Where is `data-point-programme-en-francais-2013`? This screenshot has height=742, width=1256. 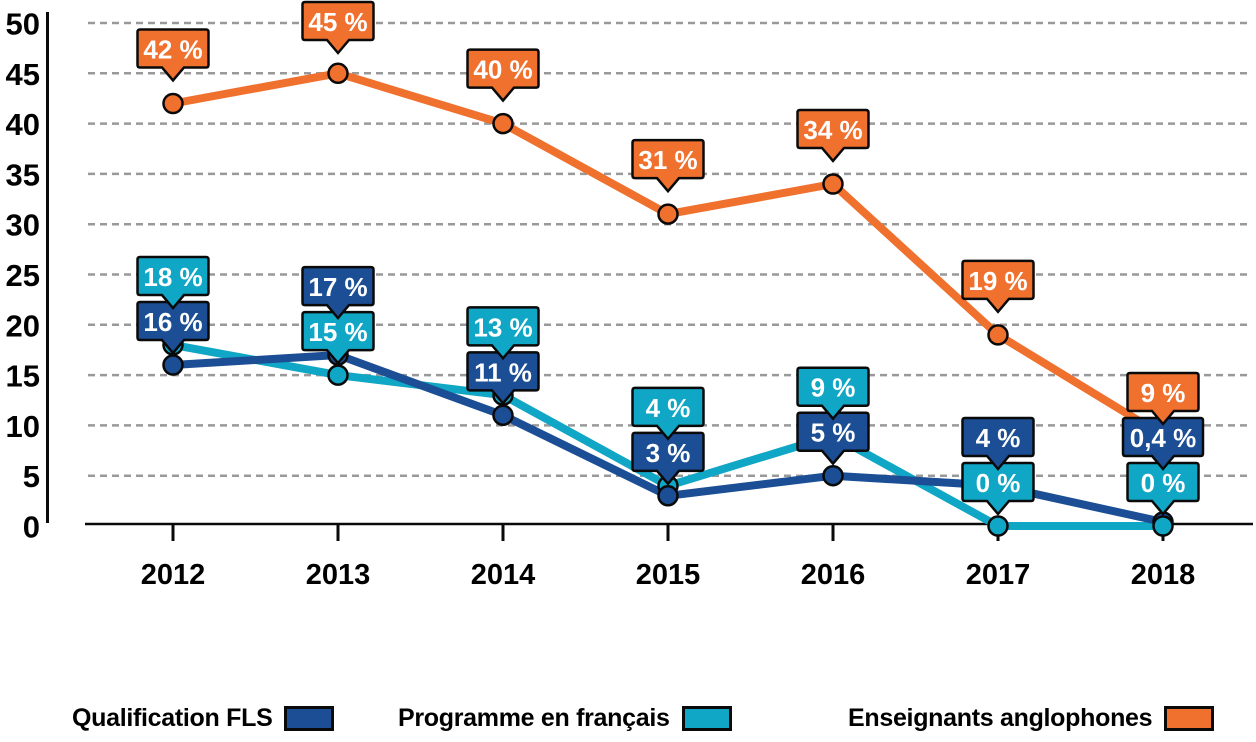 data-point-programme-en-francais-2013 is located at coordinates (338, 375).